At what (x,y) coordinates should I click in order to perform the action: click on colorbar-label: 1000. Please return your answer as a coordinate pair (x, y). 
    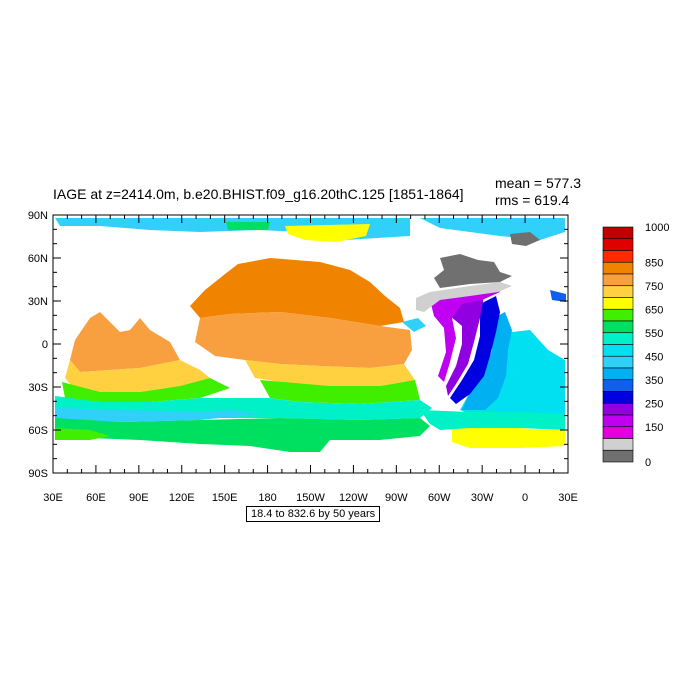
    Looking at the image, I should click on (657, 228).